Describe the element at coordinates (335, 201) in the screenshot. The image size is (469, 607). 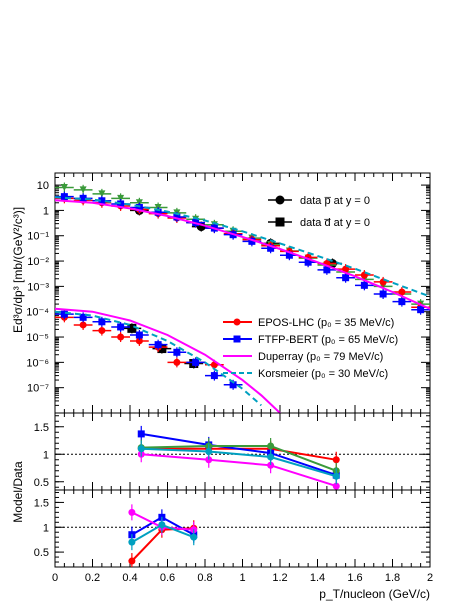
I see `legend-label: data p̅ at y = 0` at that location.